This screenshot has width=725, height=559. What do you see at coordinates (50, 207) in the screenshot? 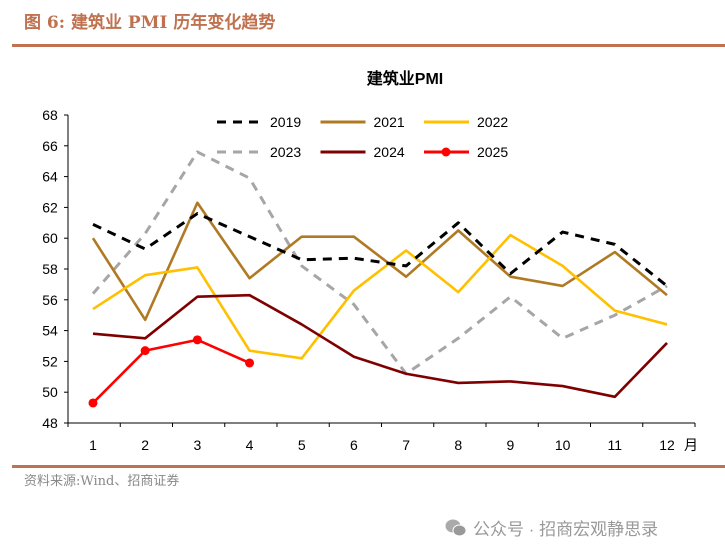
I see `y-tick-label: 62` at bounding box center [50, 207].